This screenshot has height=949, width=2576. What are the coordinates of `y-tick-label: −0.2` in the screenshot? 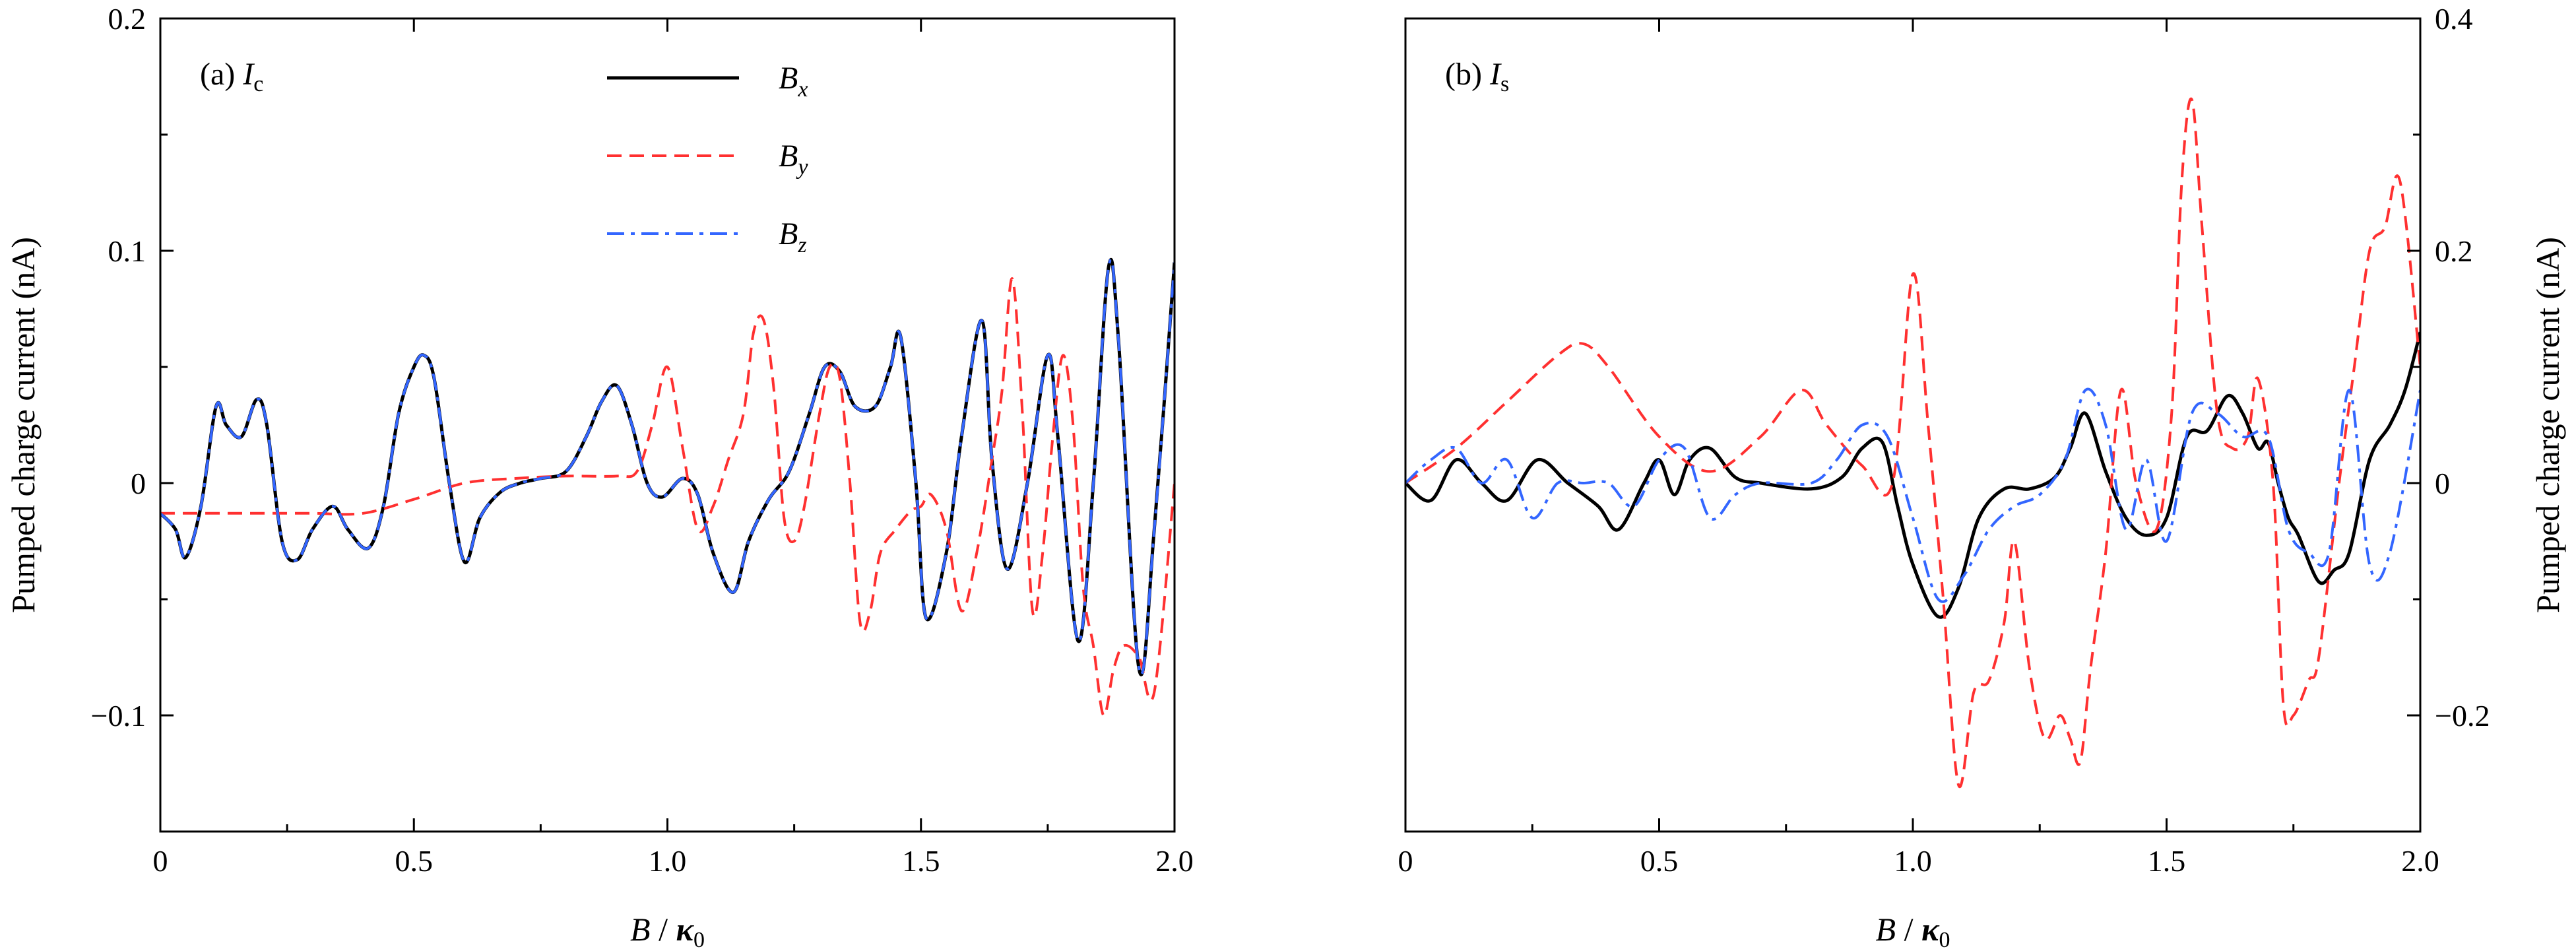 It's located at (2462, 716).